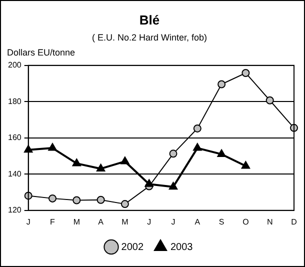 The width and height of the screenshot is (305, 267). I want to click on chart-subtitle: ( E.U. No.2 Hard Winter, fob), so click(150, 37).